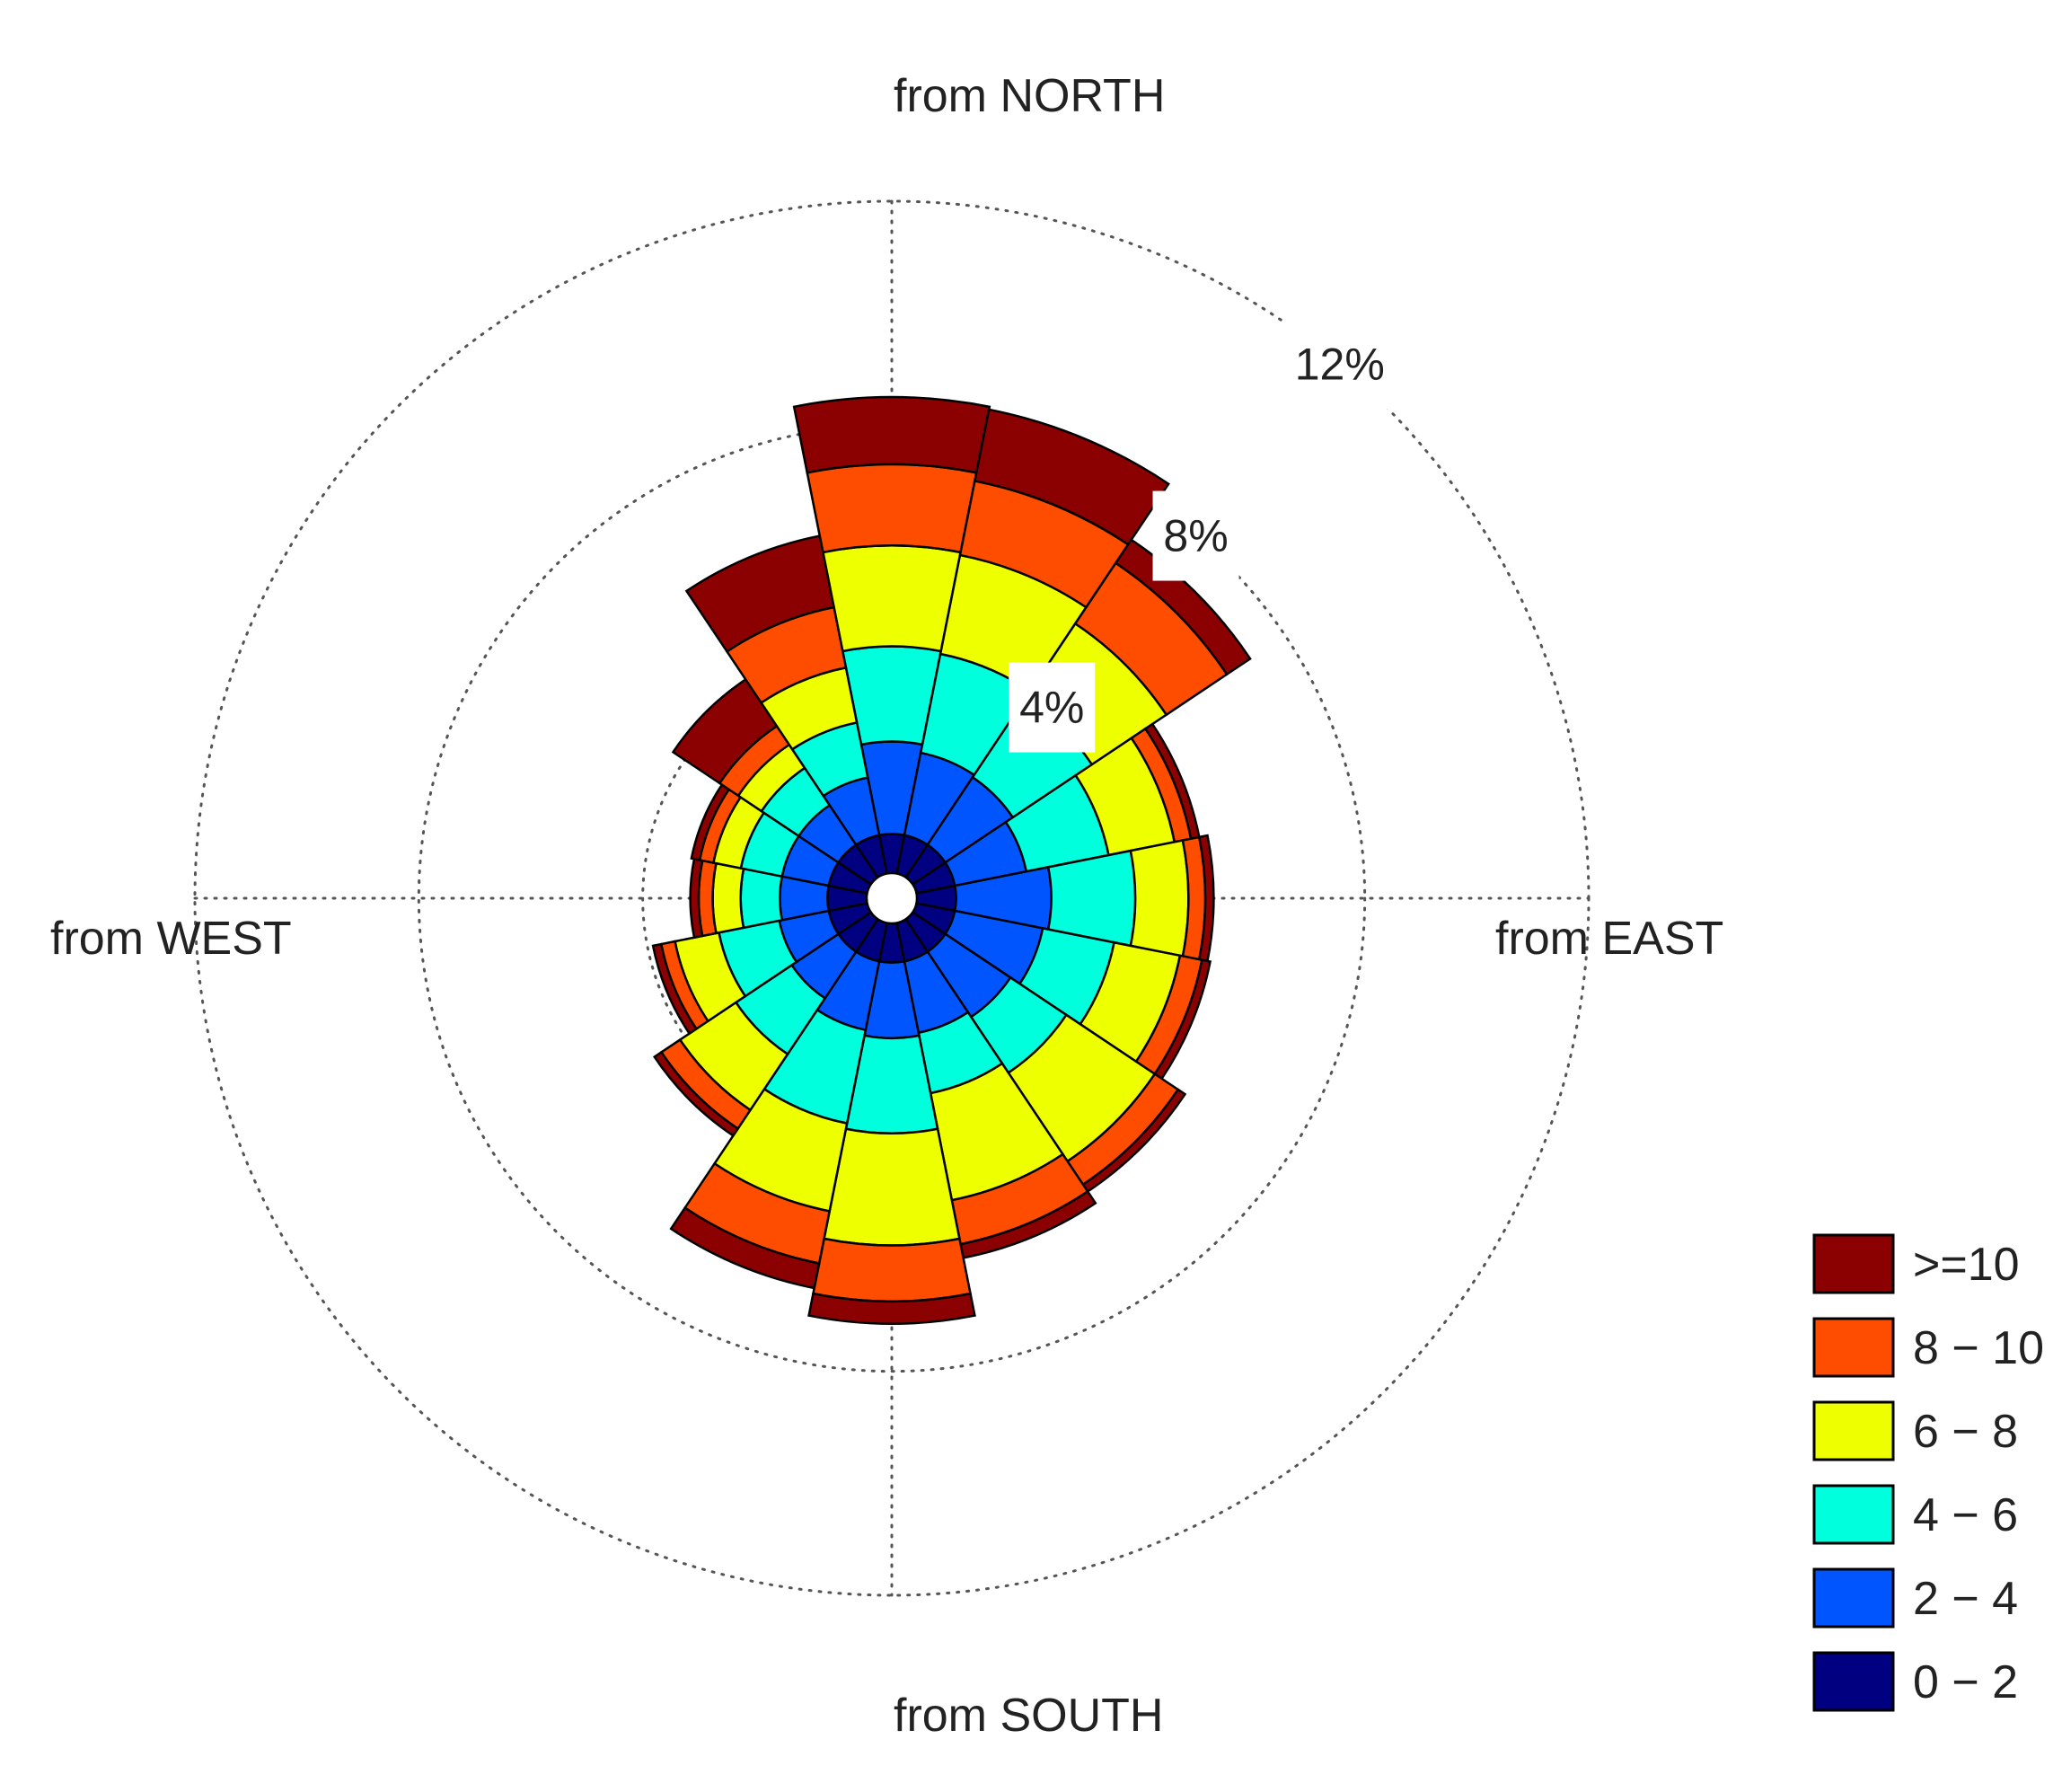  Describe the element at coordinates (1979, 1348) in the screenshot. I see `legend-label-1: 8 − 10` at that location.